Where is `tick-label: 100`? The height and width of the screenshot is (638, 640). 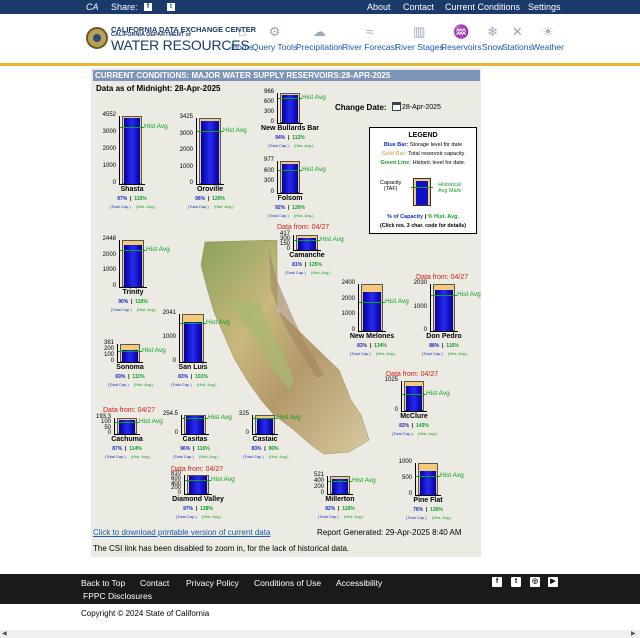 tick-label: 100 is located at coordinates (108, 355).